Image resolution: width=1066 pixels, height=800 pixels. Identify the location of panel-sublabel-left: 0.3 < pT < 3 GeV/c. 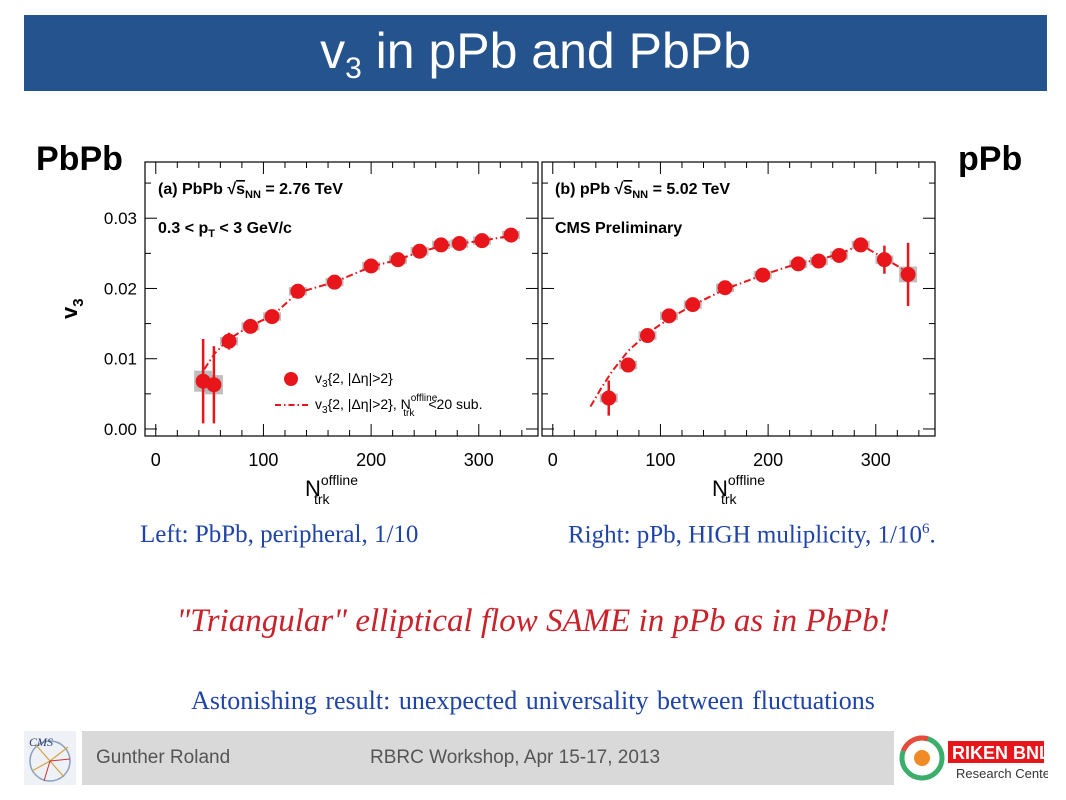
(225, 230).